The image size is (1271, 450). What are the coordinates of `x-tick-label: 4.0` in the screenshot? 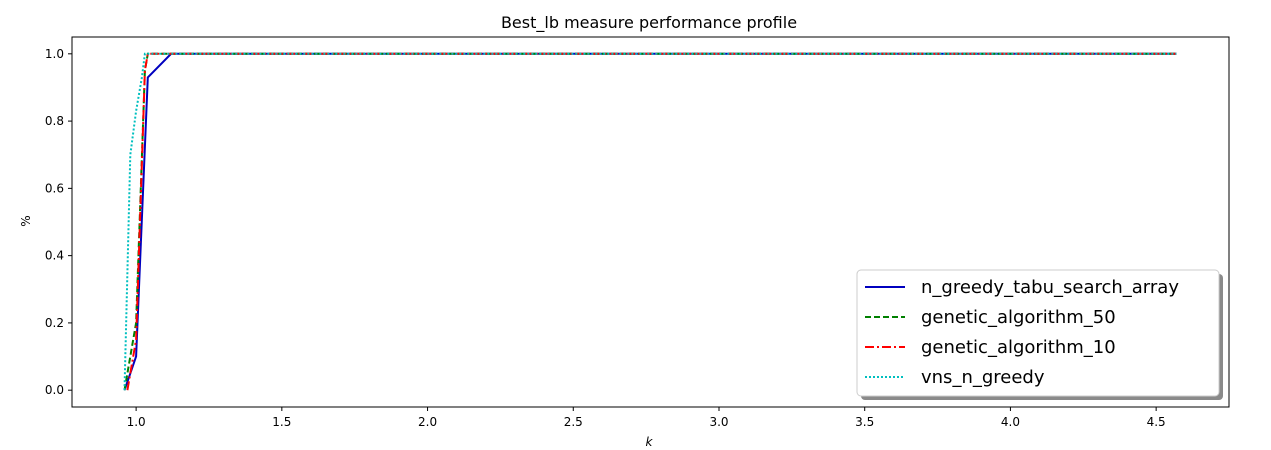 It's located at (1010, 422).